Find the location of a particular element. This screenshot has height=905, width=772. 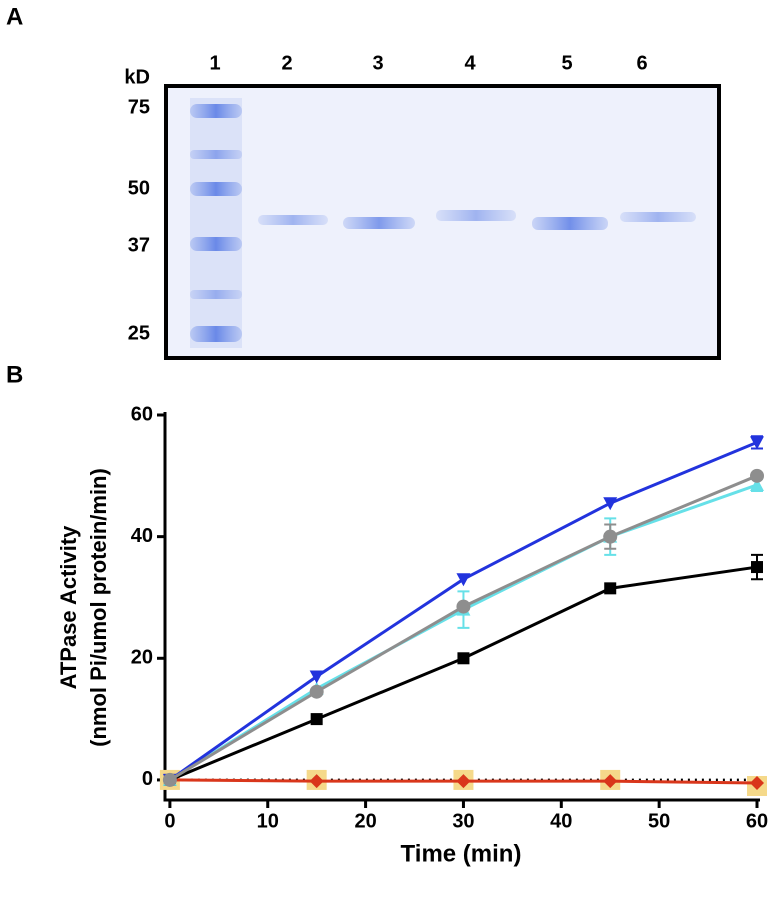

x-tick-label: 10 is located at coordinates (268, 821).